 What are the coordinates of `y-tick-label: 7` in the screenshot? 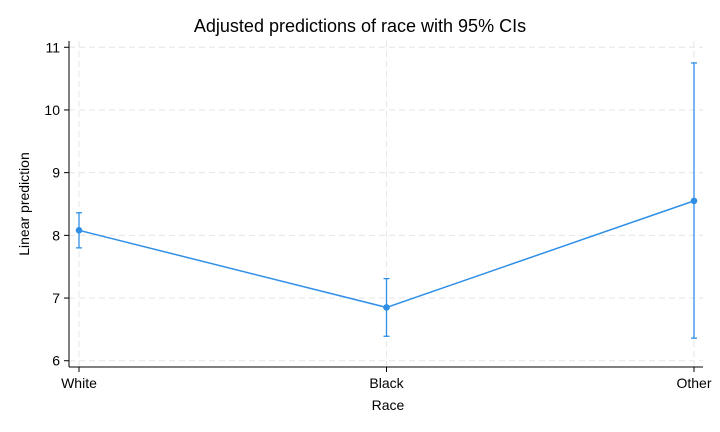 It's located at (56, 298).